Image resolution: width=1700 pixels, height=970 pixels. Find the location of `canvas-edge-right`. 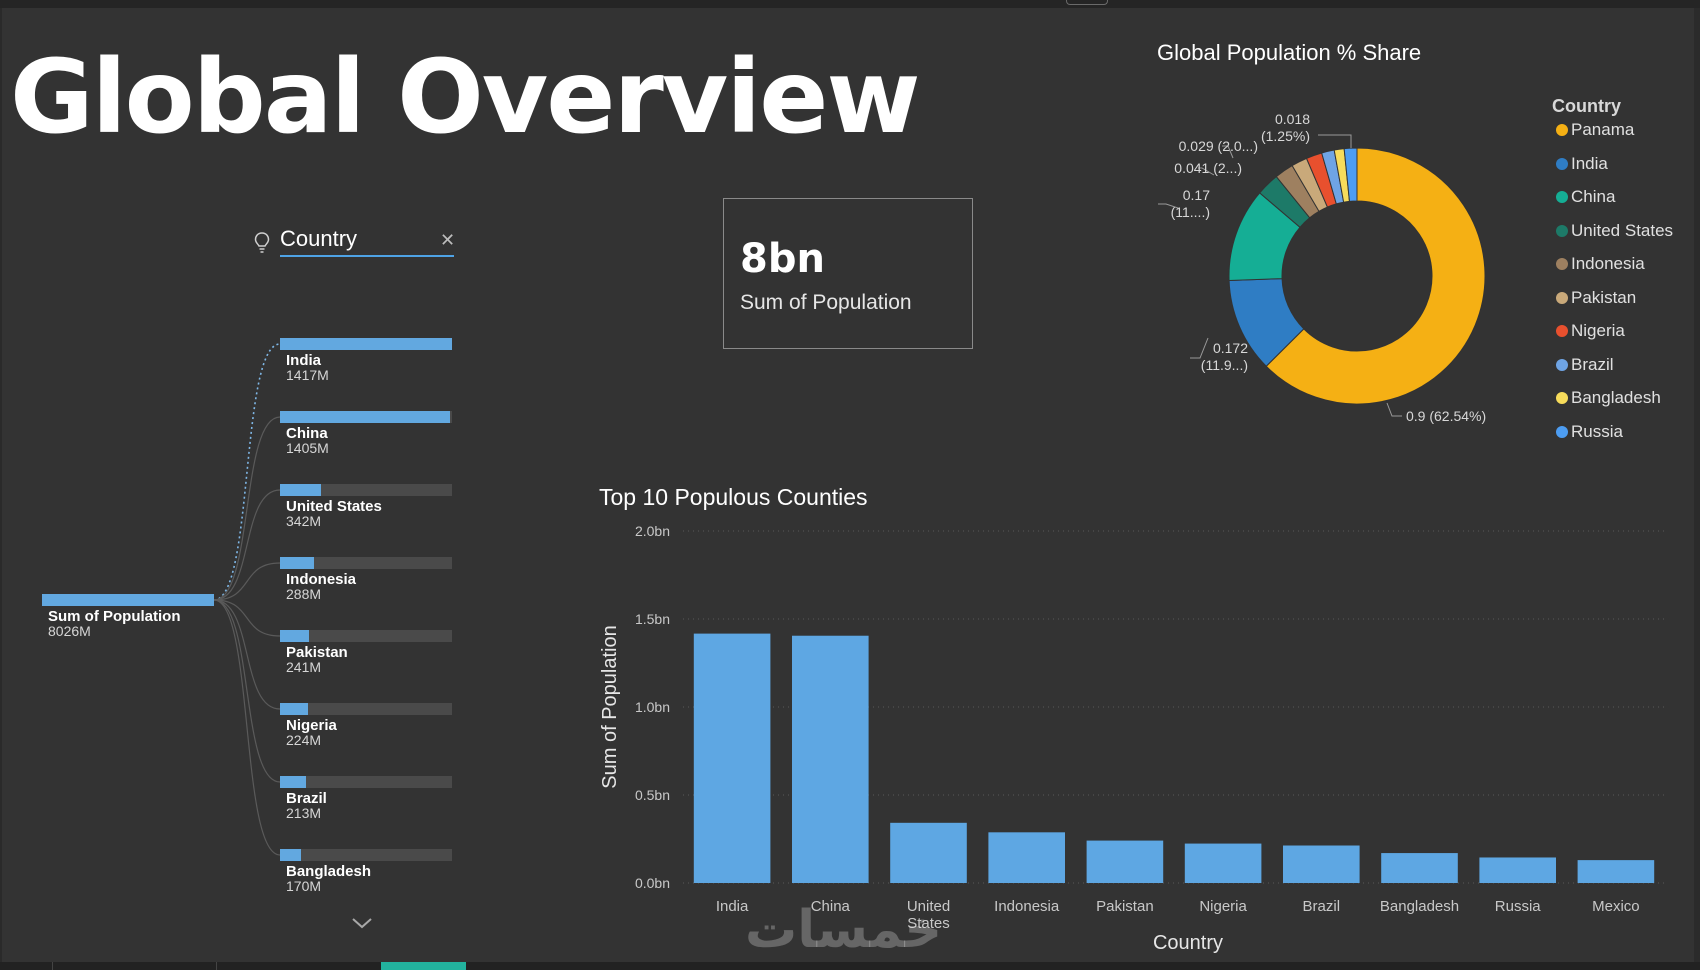

canvas-edge-right is located at coordinates (1697, 485).